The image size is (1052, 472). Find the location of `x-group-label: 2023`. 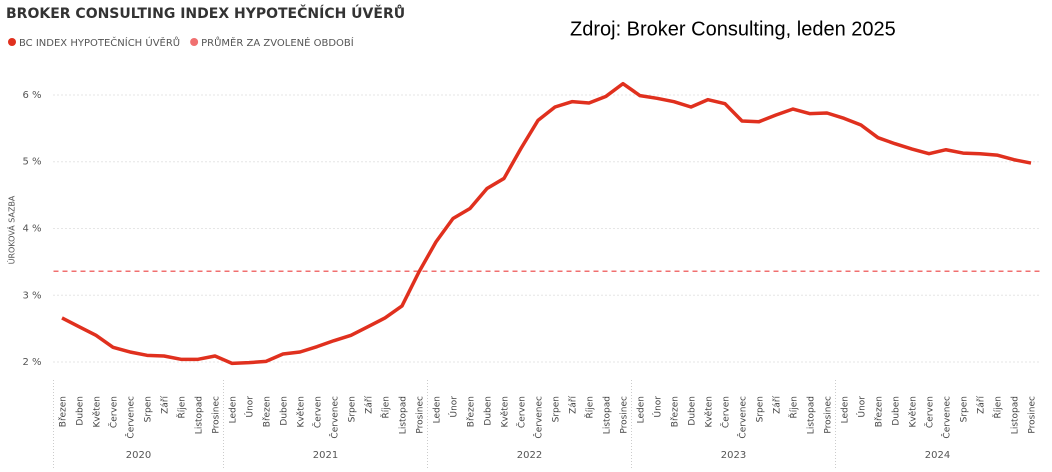

x-group-label: 2023 is located at coordinates (733, 455).